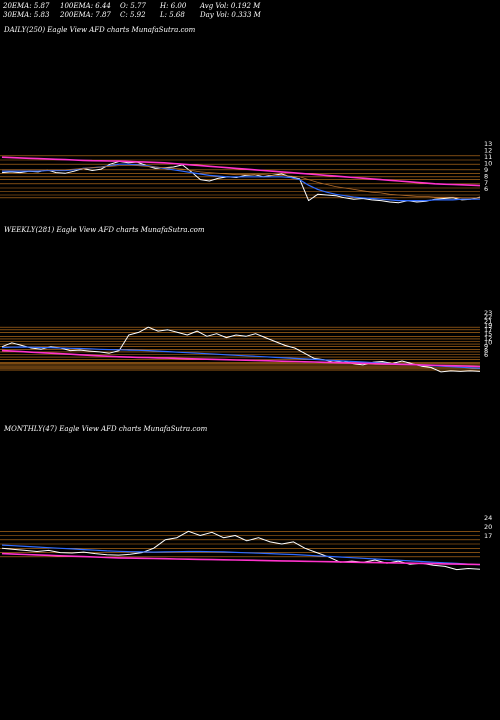 This screenshot has height=720, width=500. What do you see at coordinates (488, 317) in the screenshot?
I see `y-tick-label: 22` at bounding box center [488, 317].